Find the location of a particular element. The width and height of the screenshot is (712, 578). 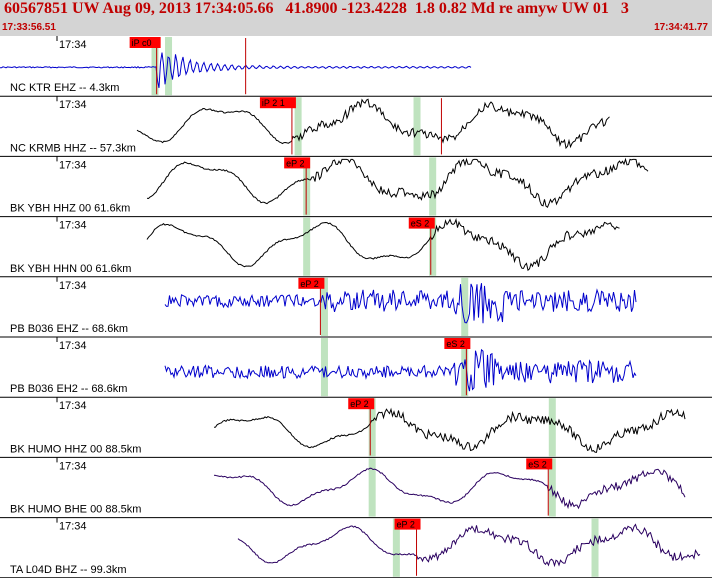

channel-row: 17:34 iP 2 1 NC KRMB HHZ -- 57.3km is located at coordinates (356, 126).